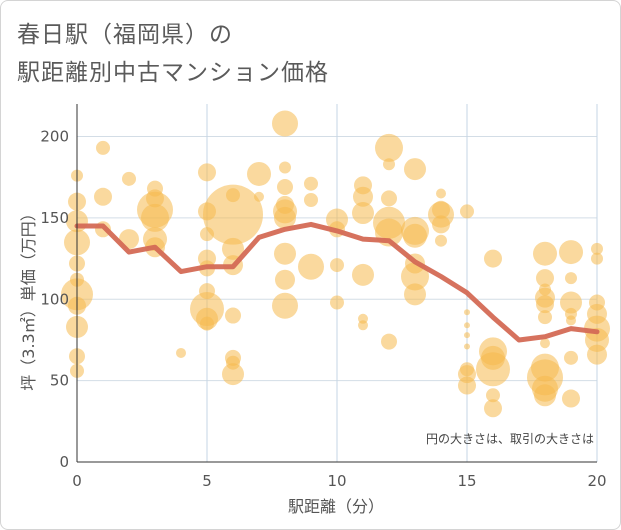 The height and width of the screenshot is (530, 621). What do you see at coordinates (54, 299) in the screenshot?
I see `y-tick-label: 100` at bounding box center [54, 299].